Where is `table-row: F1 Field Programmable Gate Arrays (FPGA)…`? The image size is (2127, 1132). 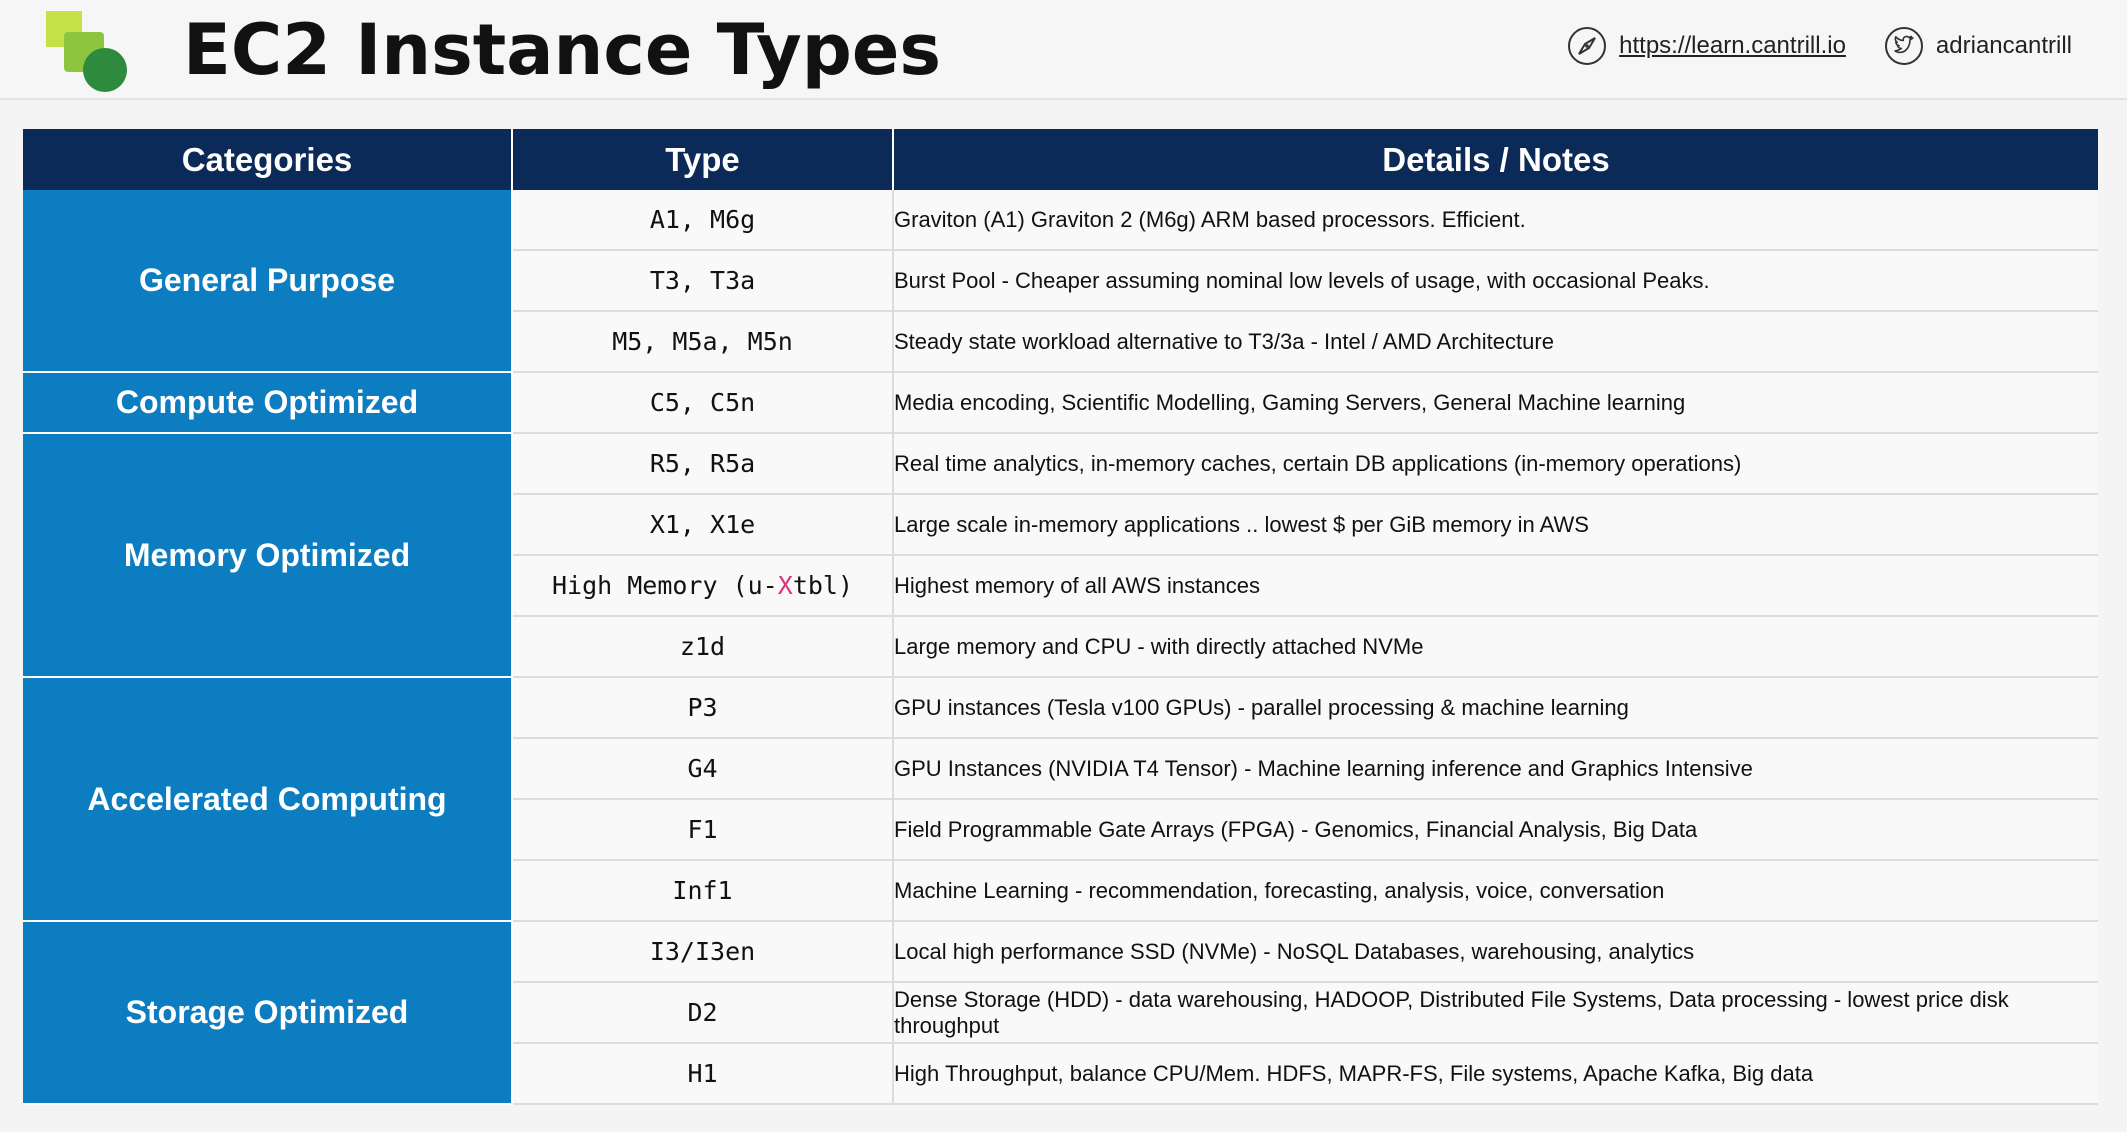 table-row: F1 Field Programmable Gate Arrays (FPGA)… is located at coordinates (1060, 830).